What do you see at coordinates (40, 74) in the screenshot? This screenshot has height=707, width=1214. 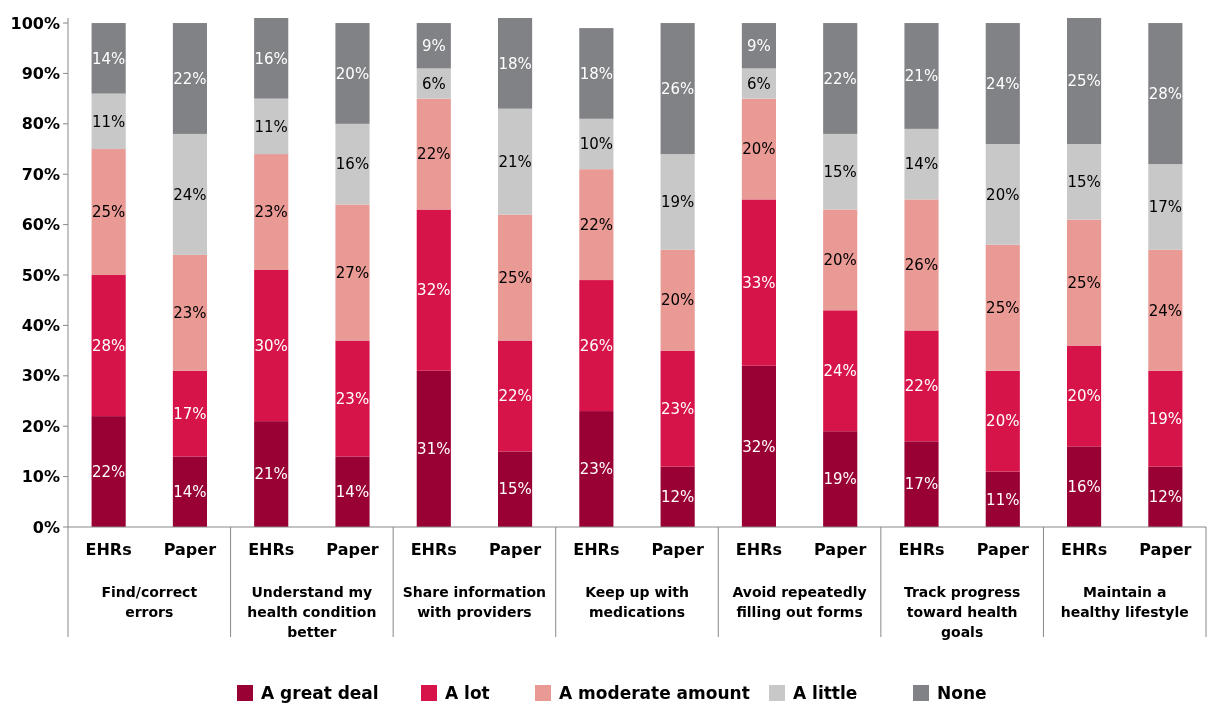 I see `y-tick-label: 90%` at bounding box center [40, 74].